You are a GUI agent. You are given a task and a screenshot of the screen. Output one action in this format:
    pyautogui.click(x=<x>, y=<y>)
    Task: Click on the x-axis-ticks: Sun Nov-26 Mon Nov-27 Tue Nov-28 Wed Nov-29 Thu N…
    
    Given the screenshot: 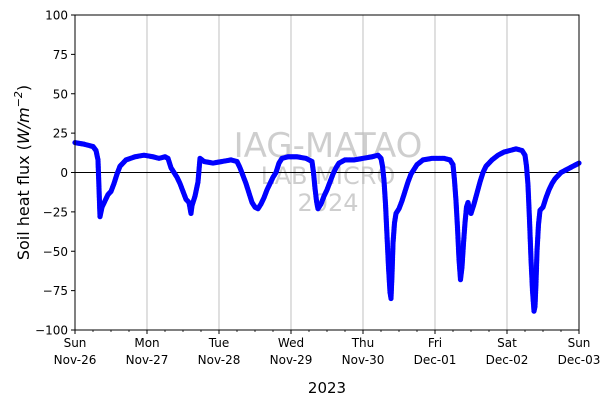 What is the action you would take?
    pyautogui.click(x=327, y=348)
    